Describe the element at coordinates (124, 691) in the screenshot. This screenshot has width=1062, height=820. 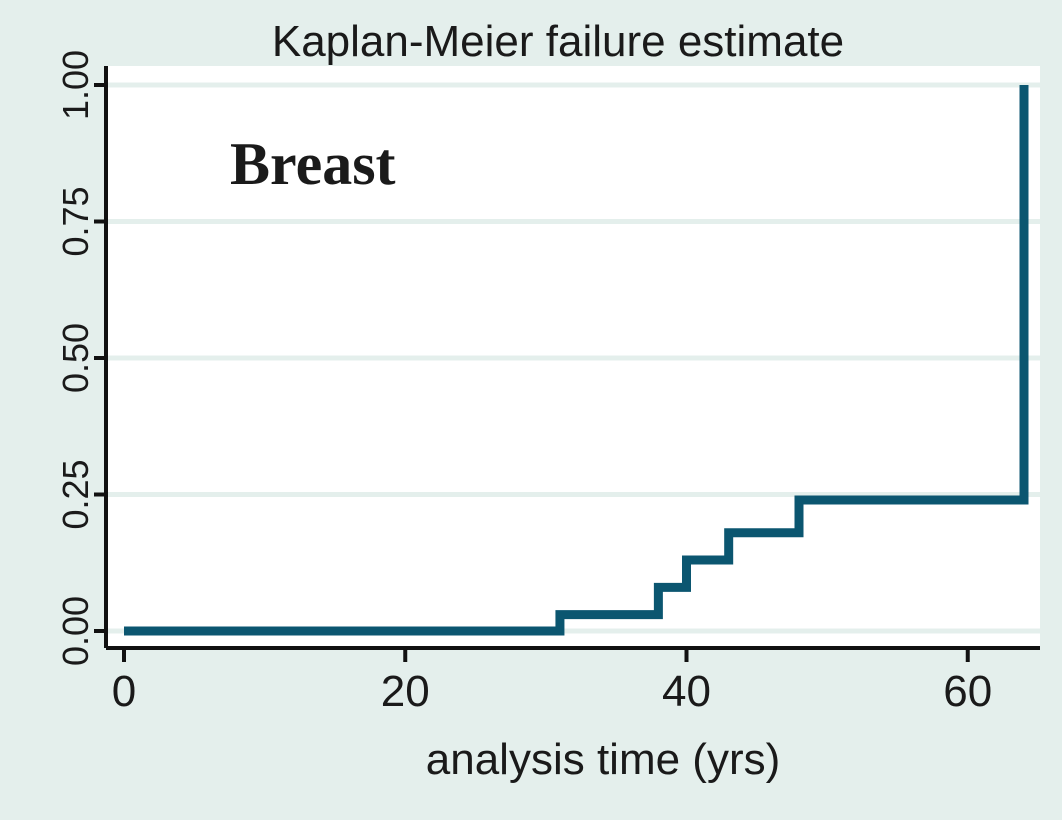
I see `x-tick-label: 0` at that location.